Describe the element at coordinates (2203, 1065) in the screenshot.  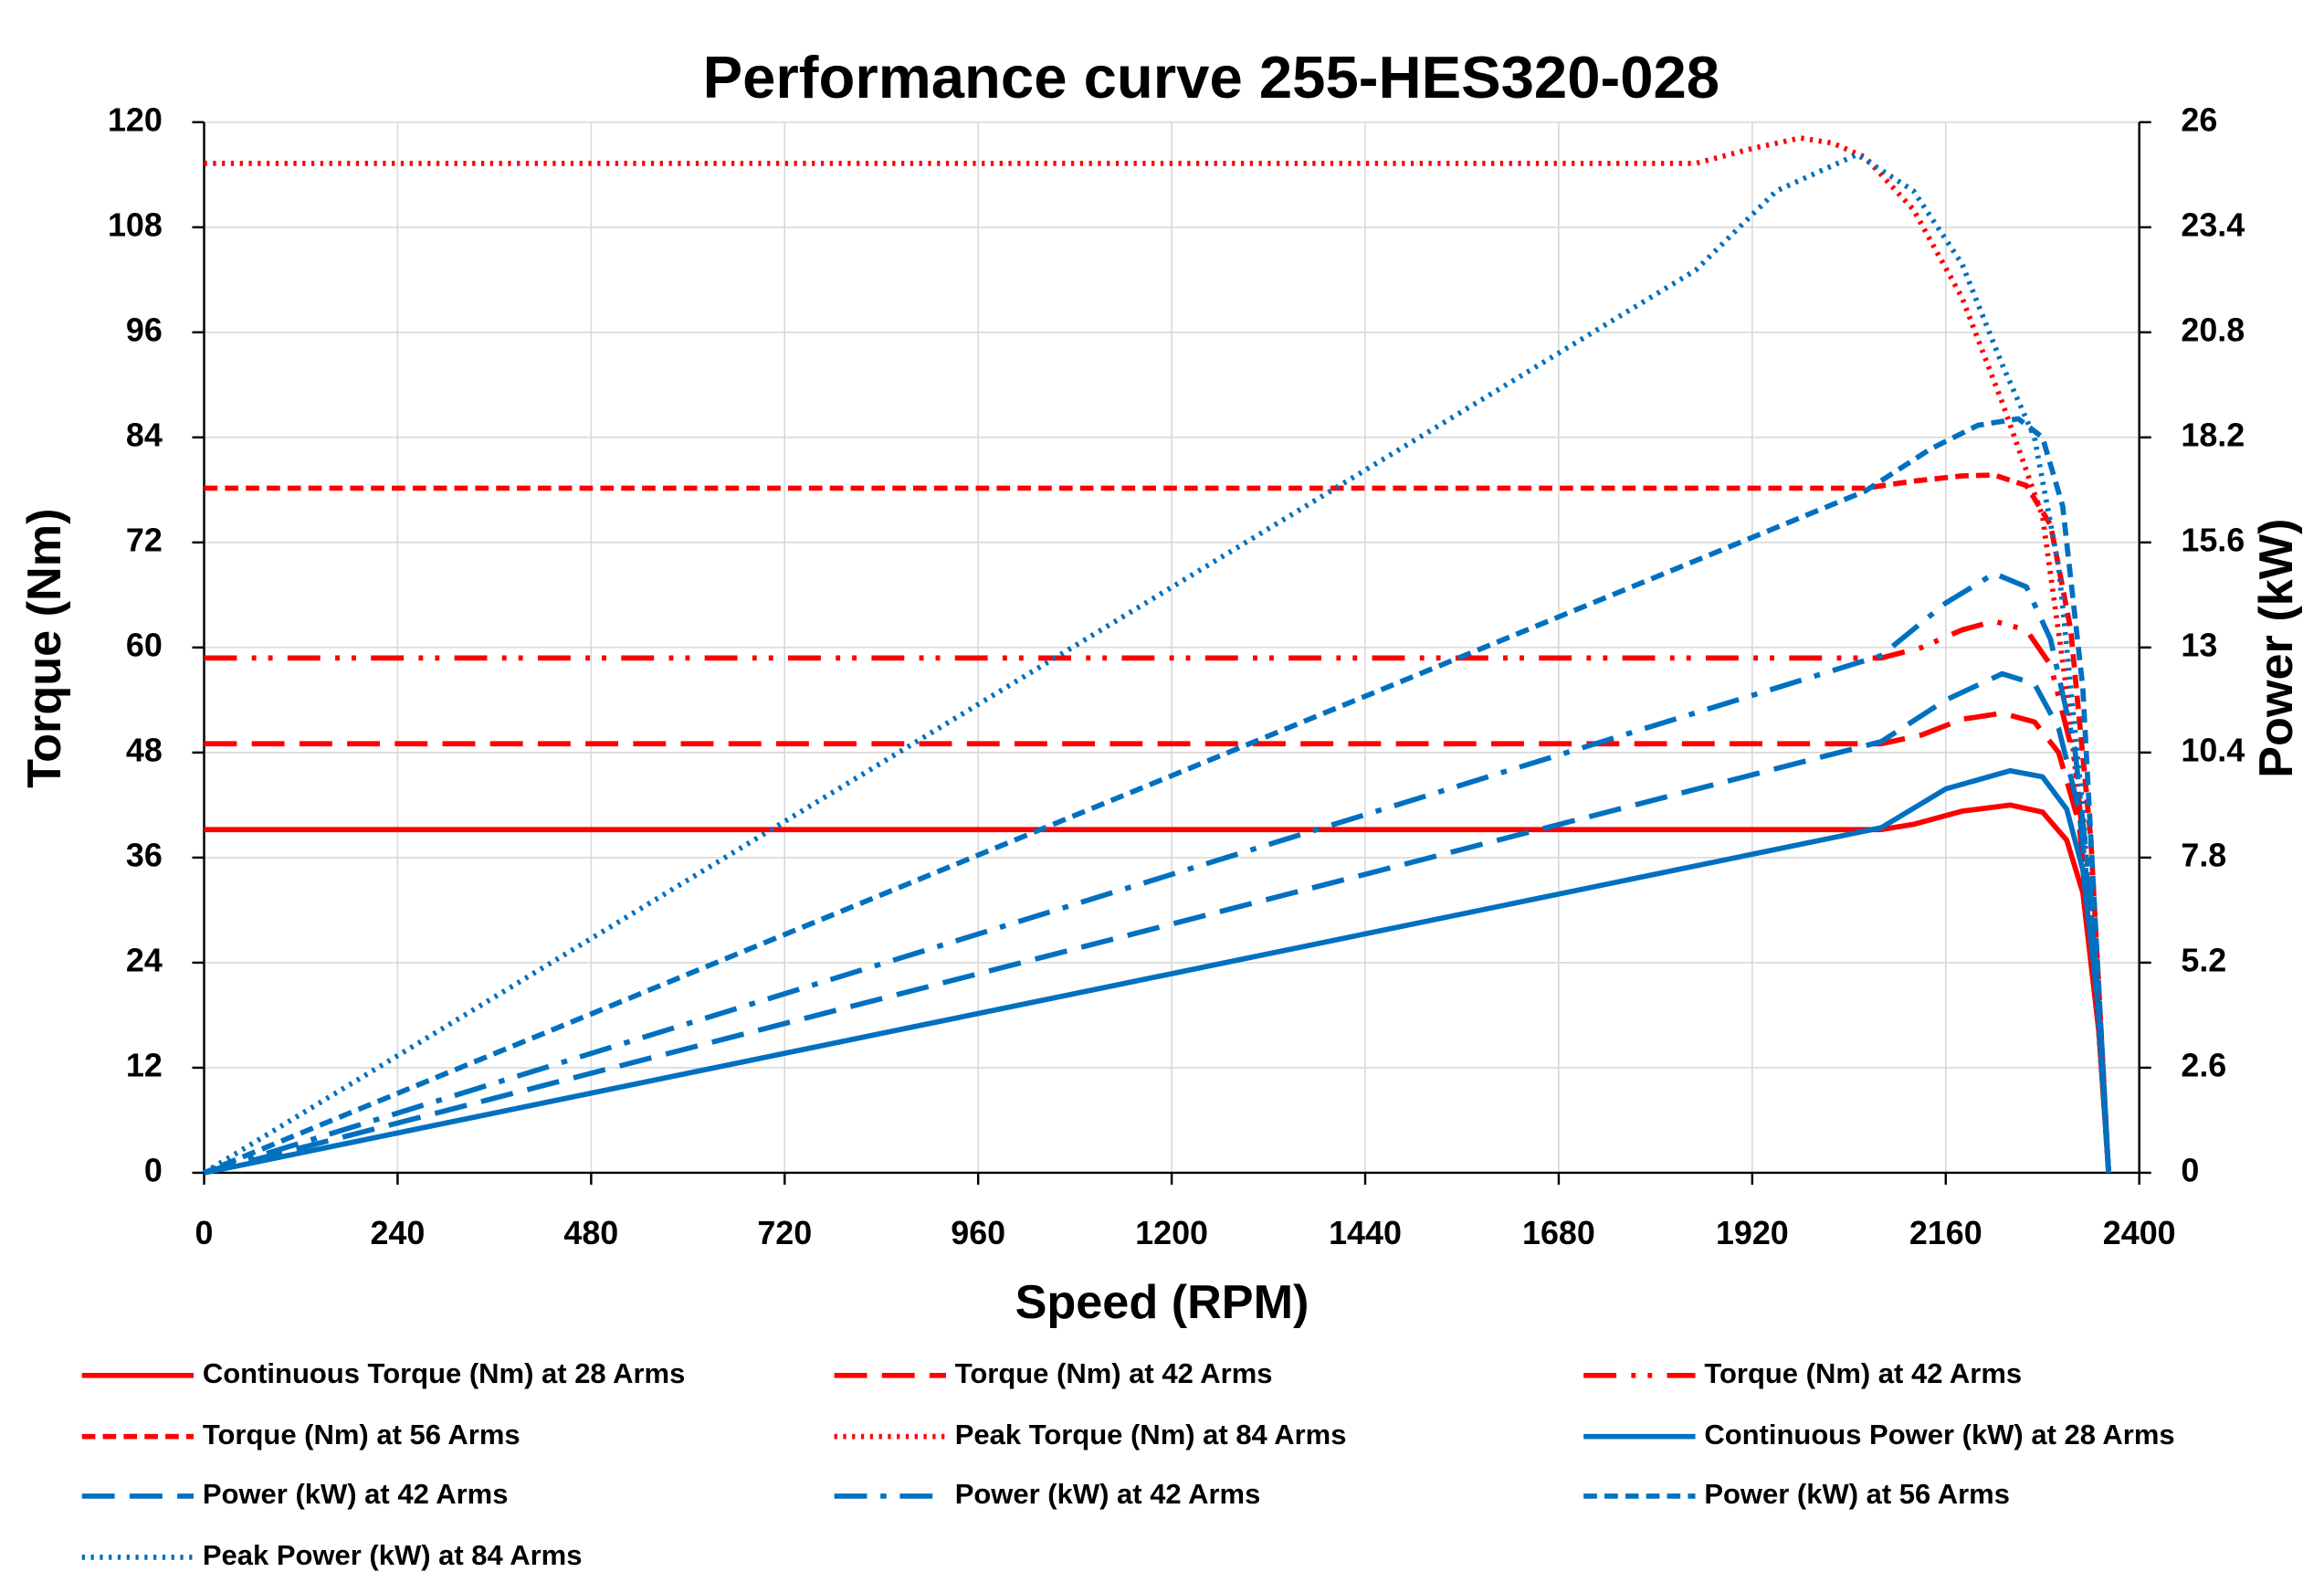
I see `y2-tick-label: 2.6` at that location.